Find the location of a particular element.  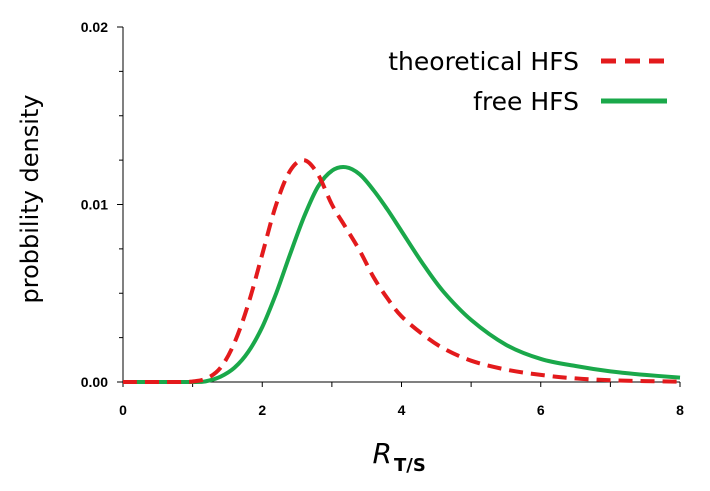

legend-label-free-hfs: free HFS is located at coordinates (526, 101).